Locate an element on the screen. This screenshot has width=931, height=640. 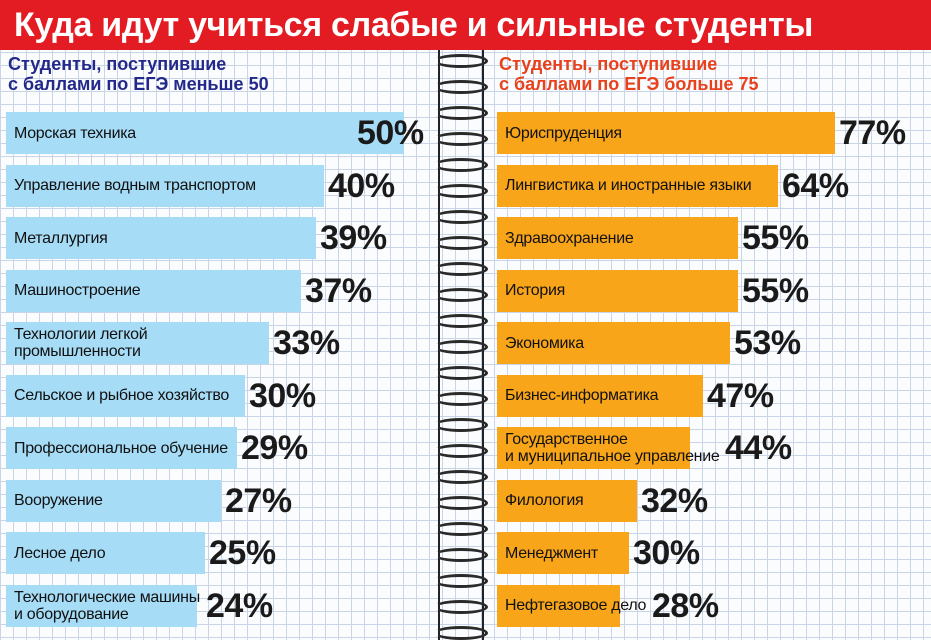
value-label: 64% is located at coordinates (815, 185).